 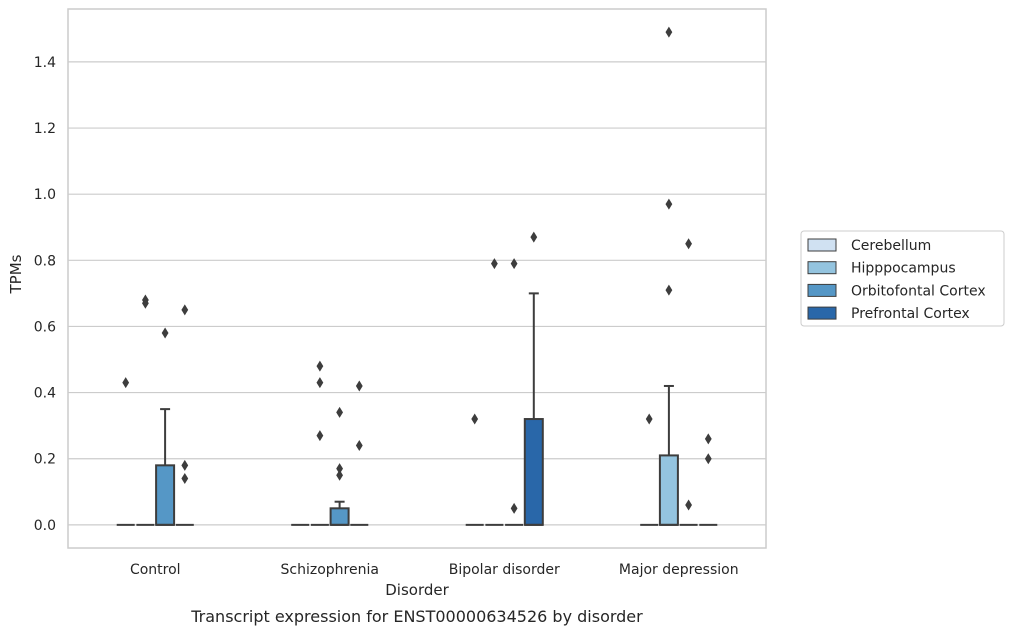 I want to click on x-tick-label: Major depression, so click(x=679, y=570).